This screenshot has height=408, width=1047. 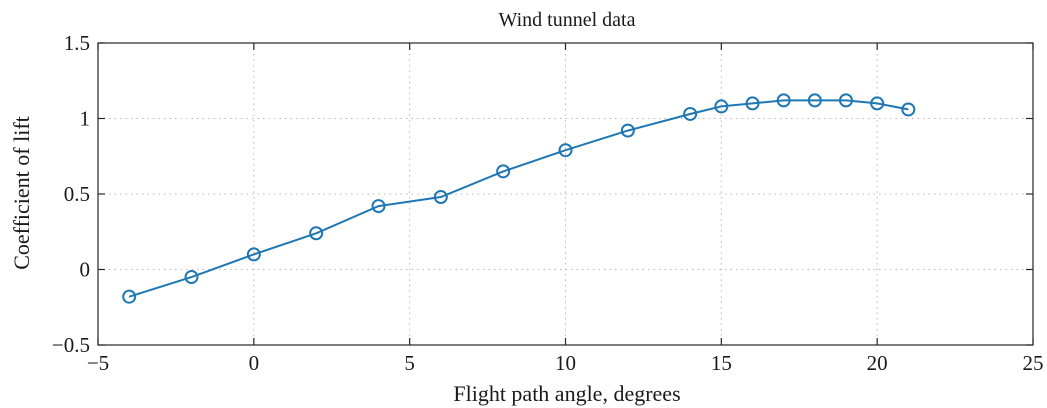 What do you see at coordinates (77, 43) in the screenshot?
I see `y-tick-label: 1.5` at bounding box center [77, 43].